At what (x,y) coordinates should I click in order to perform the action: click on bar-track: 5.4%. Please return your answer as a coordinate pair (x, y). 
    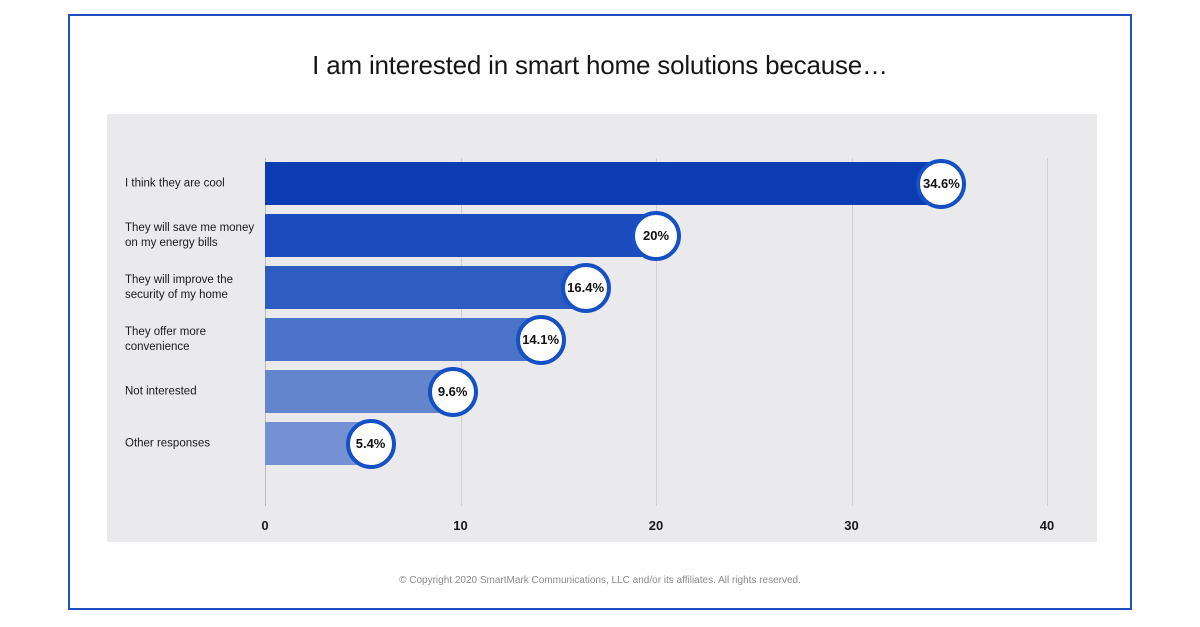
    Looking at the image, I should click on (681, 443).